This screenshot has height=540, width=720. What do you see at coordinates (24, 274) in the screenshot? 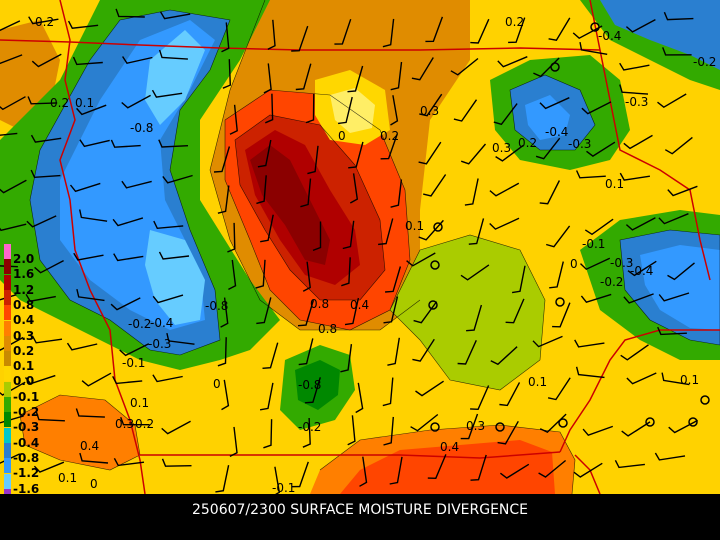
I see `legend-label: 1.6` at bounding box center [24, 274].